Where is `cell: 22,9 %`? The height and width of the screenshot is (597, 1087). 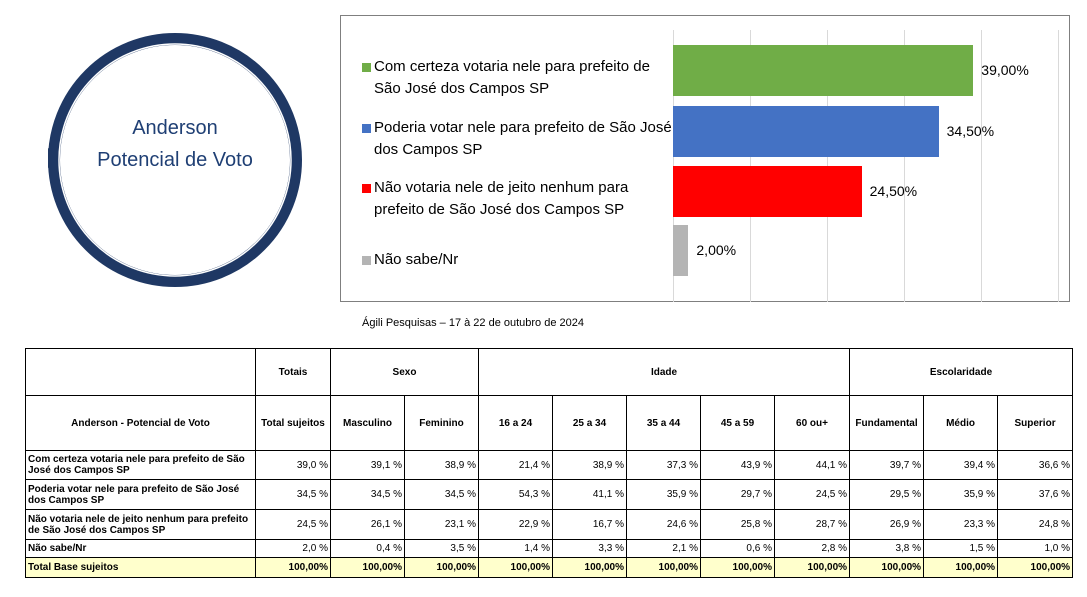 cell: 22,9 % is located at coordinates (515, 524).